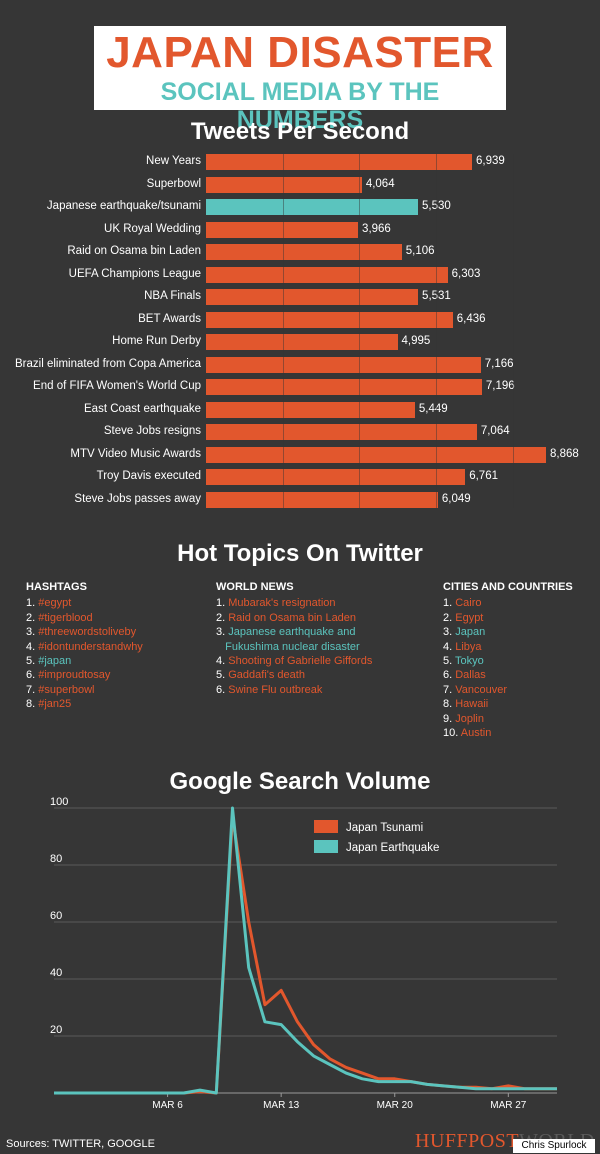 This screenshot has height=1154, width=600. I want to click on y-tick-label: 100, so click(59, 802).